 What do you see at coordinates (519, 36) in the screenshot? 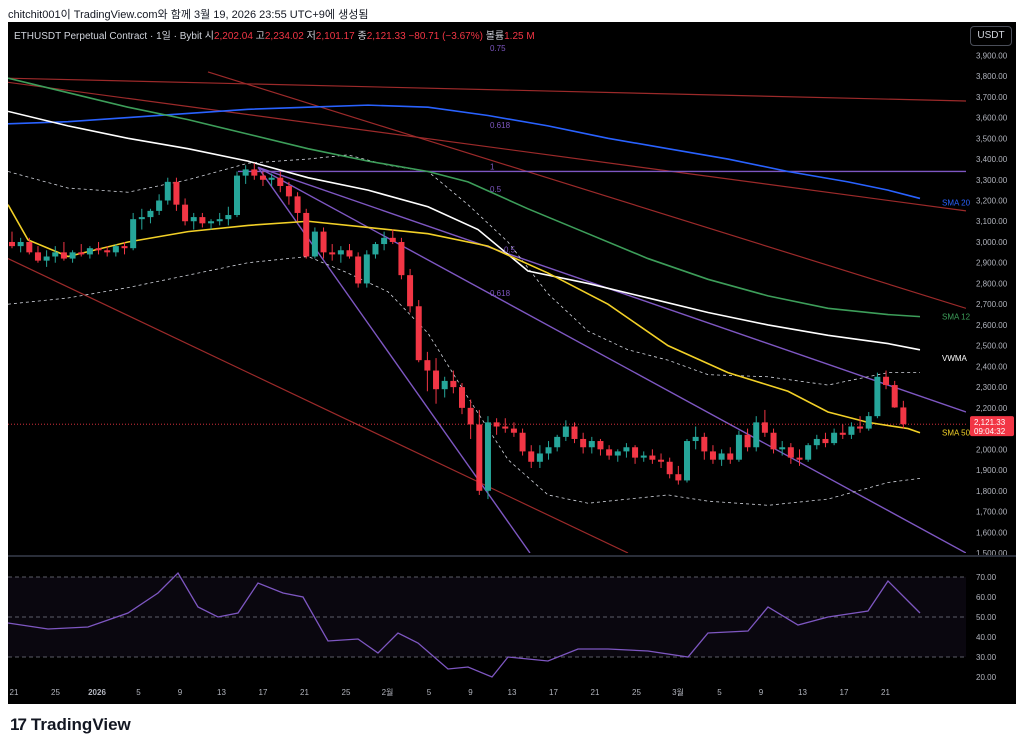
I see `volume-value: 1.25 M` at bounding box center [519, 36].